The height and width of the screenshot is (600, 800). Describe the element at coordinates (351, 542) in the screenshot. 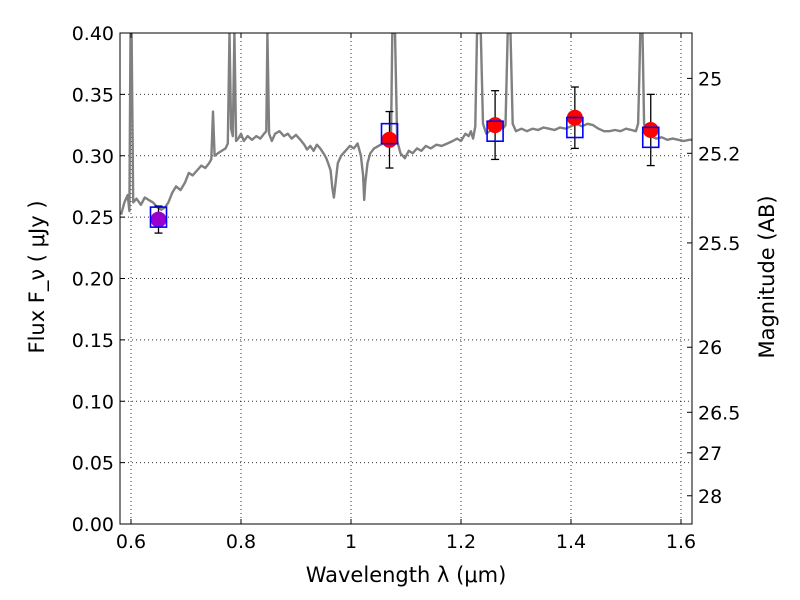

I see `x-tick-label: 1` at that location.